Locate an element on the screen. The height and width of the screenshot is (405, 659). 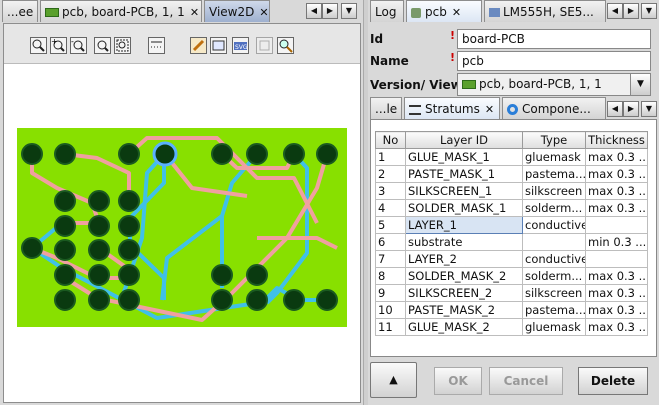
table-cell: SOLDER_MASK_2 is located at coordinates (464, 276).